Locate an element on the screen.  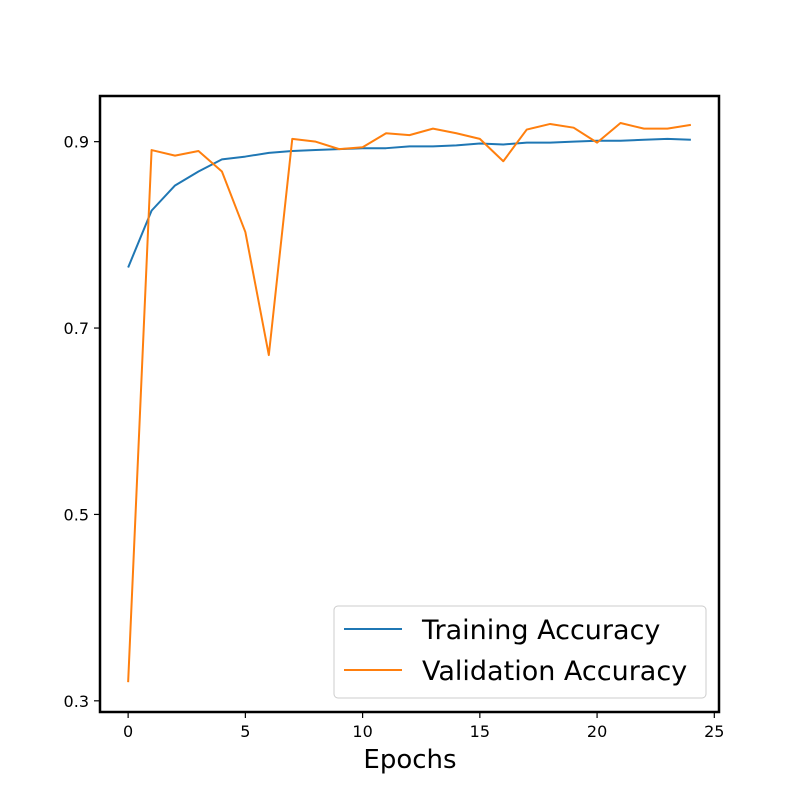
y-tick-label: 0.5 is located at coordinates (76, 514).